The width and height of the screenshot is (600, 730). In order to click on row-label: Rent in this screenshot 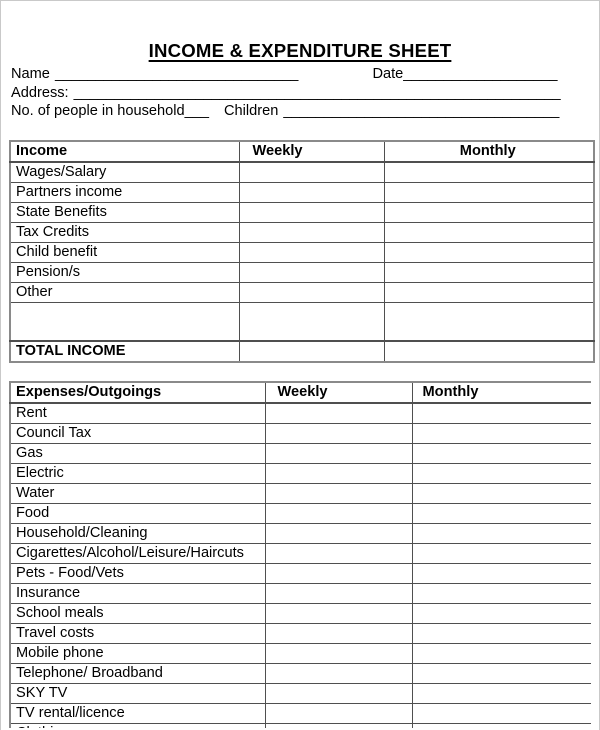, I will do `click(137, 413)`.